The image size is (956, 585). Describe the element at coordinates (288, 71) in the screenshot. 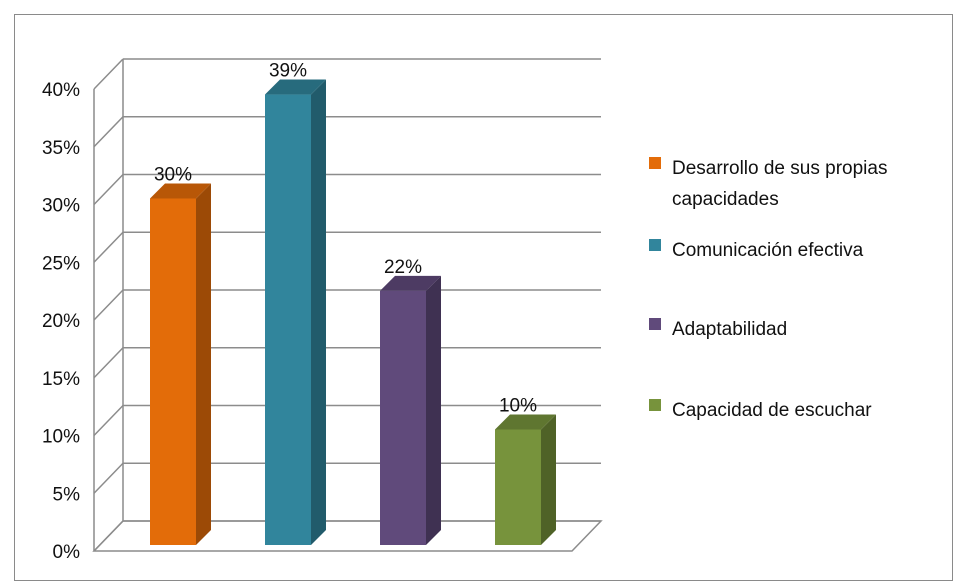

I see `data-label: 39%` at that location.